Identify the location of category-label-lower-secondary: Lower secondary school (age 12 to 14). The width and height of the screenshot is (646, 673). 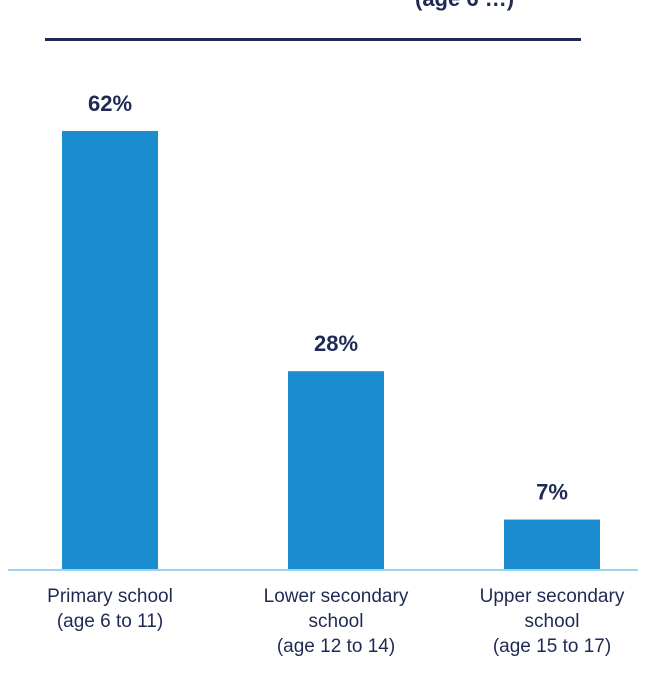
(336, 621).